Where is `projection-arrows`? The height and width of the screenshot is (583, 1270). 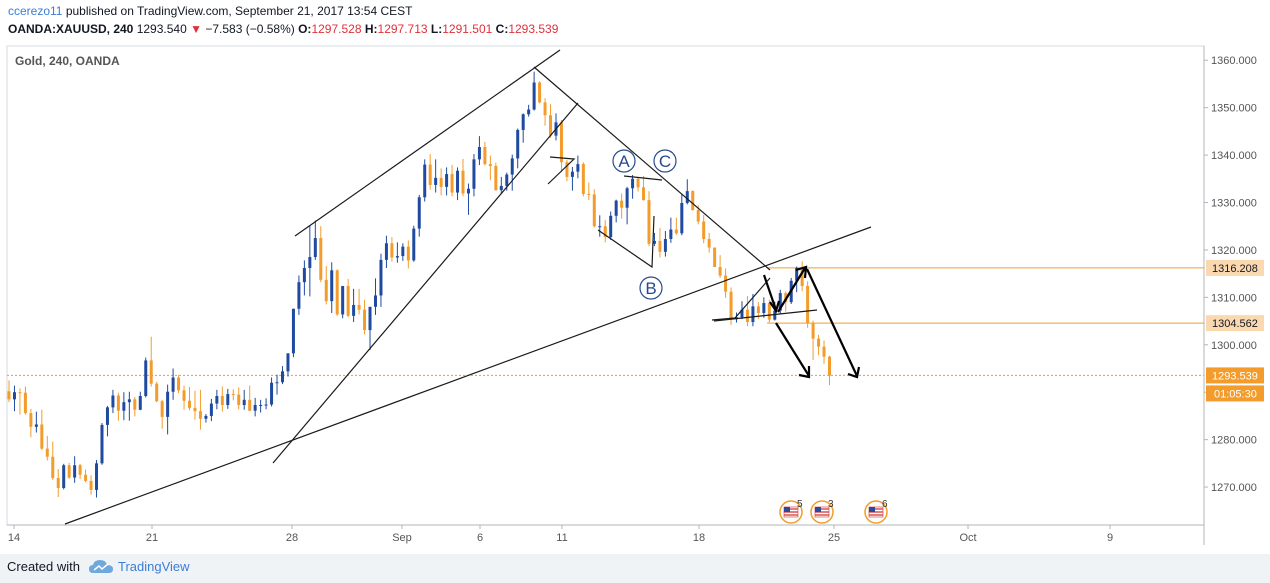 projection-arrows is located at coordinates (811, 322).